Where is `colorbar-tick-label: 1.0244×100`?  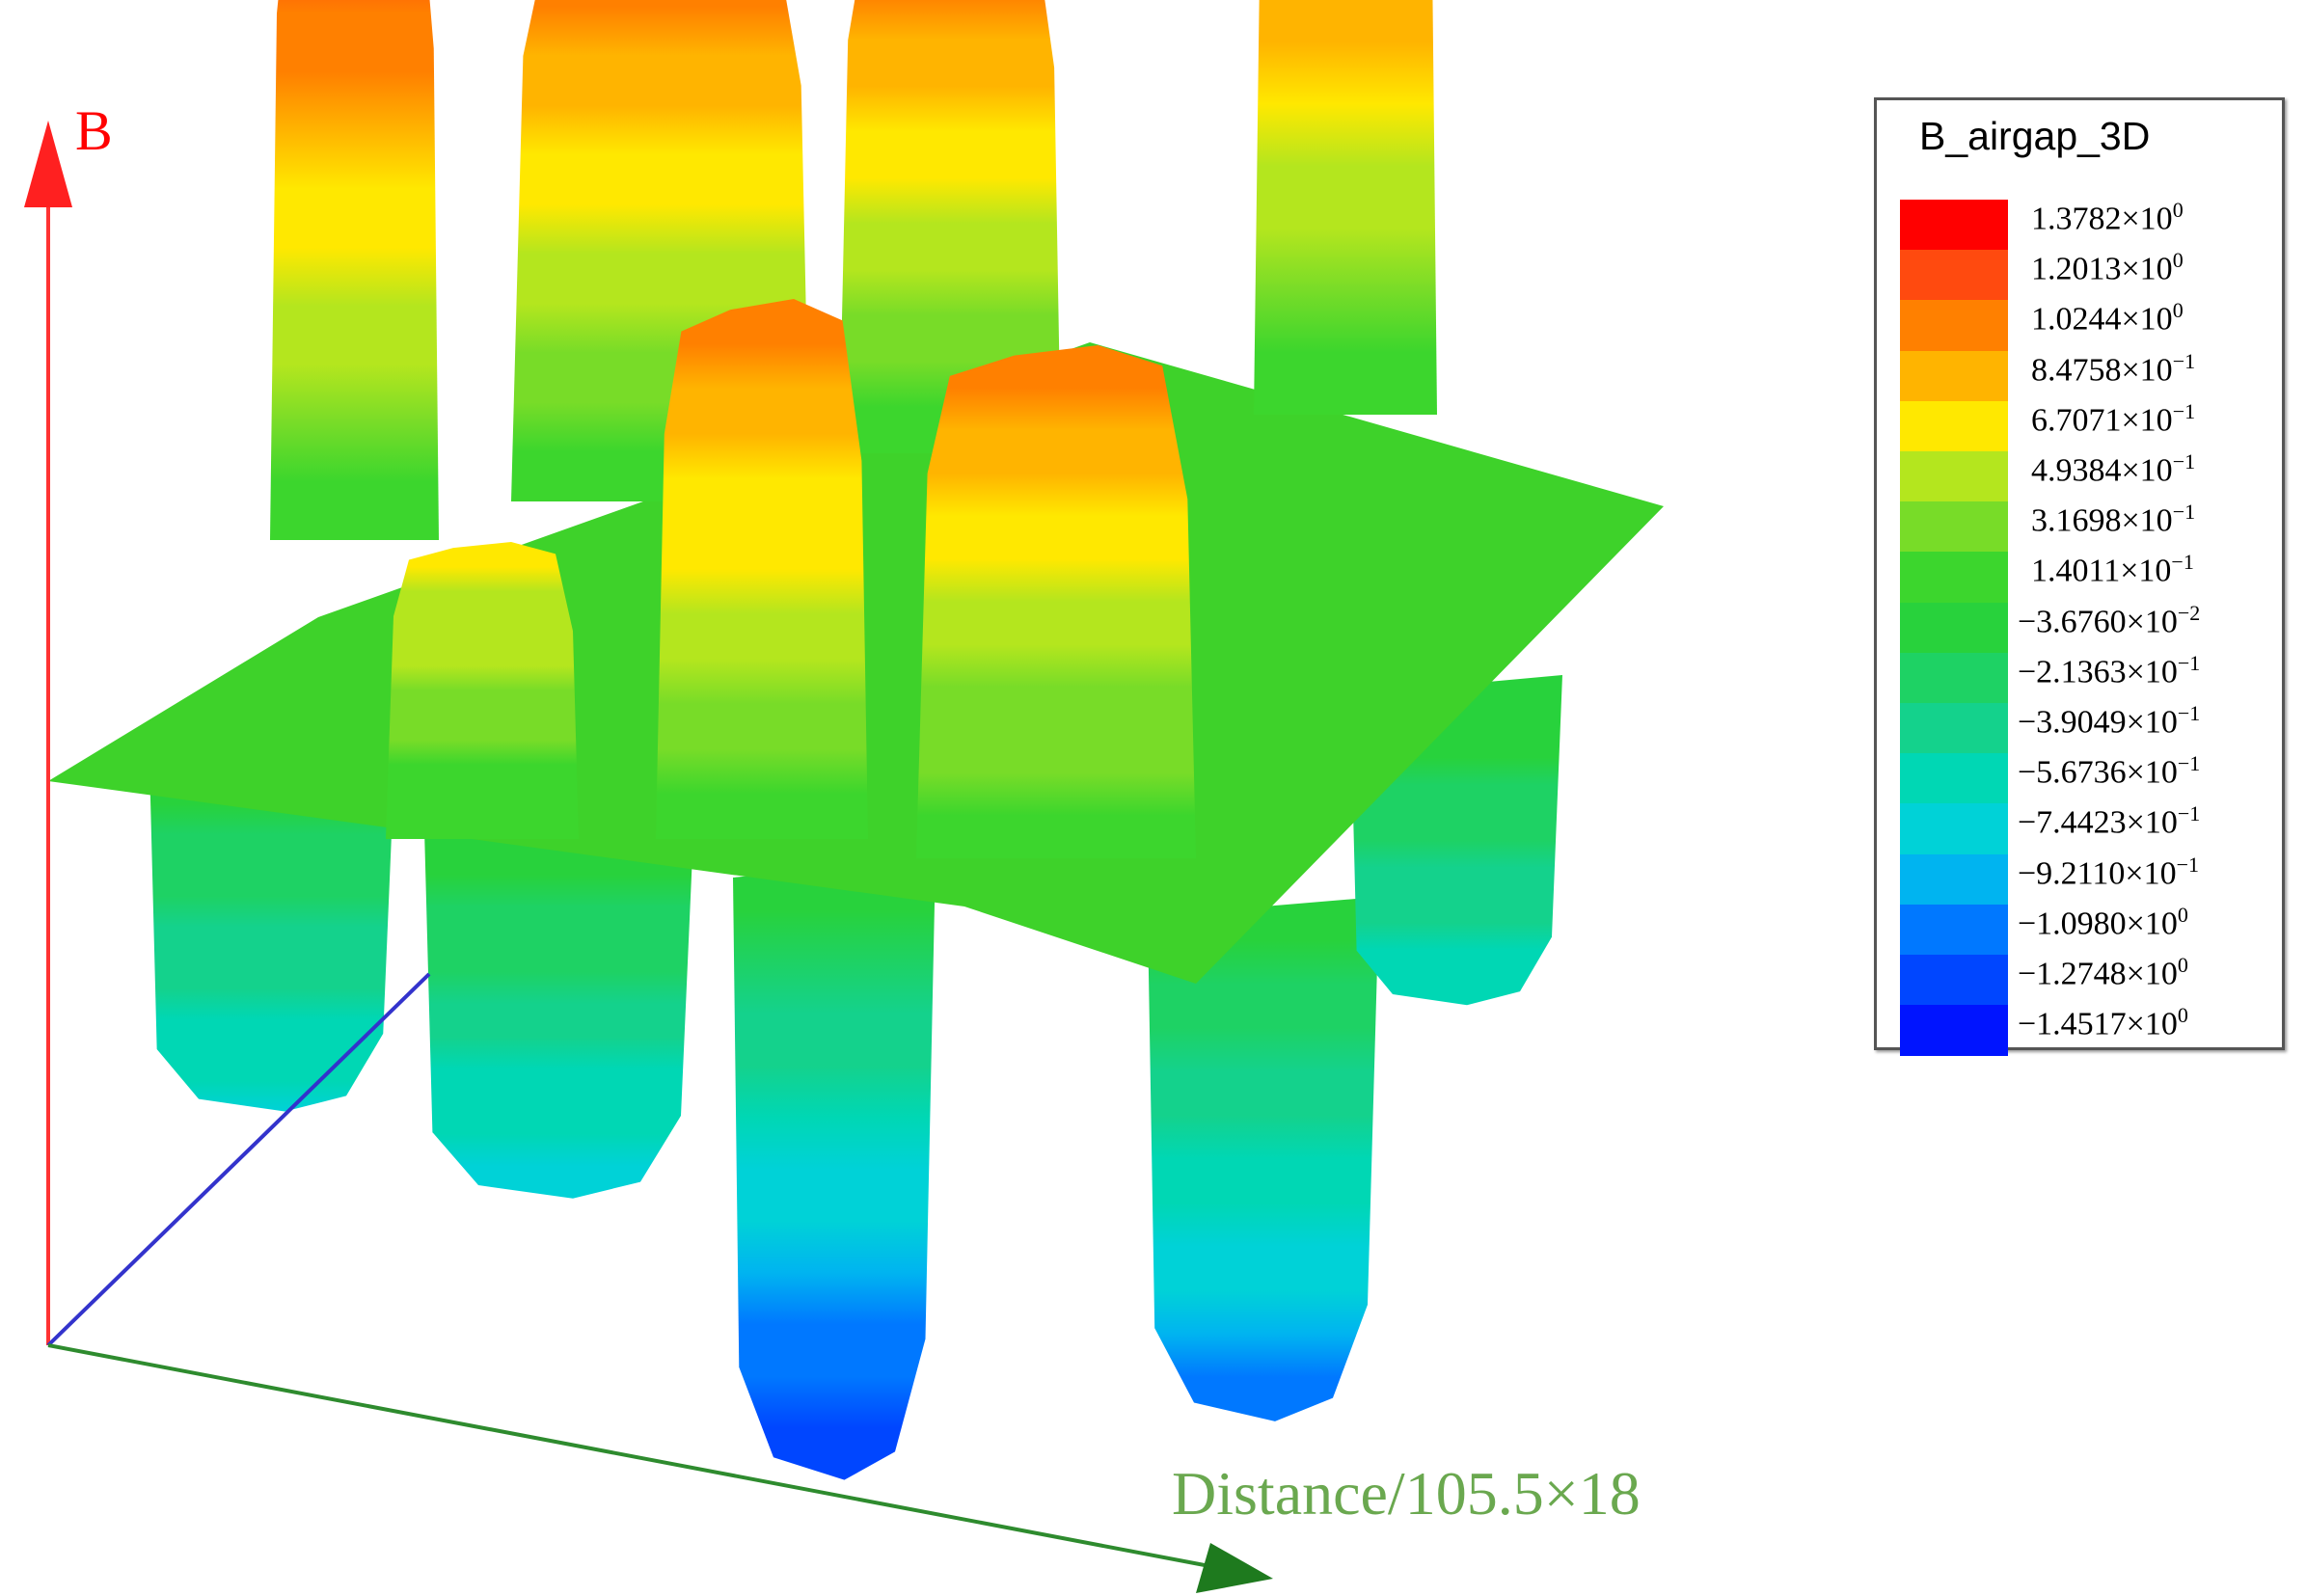
colorbar-tick-label: 1.0244×100 is located at coordinates (2107, 318).